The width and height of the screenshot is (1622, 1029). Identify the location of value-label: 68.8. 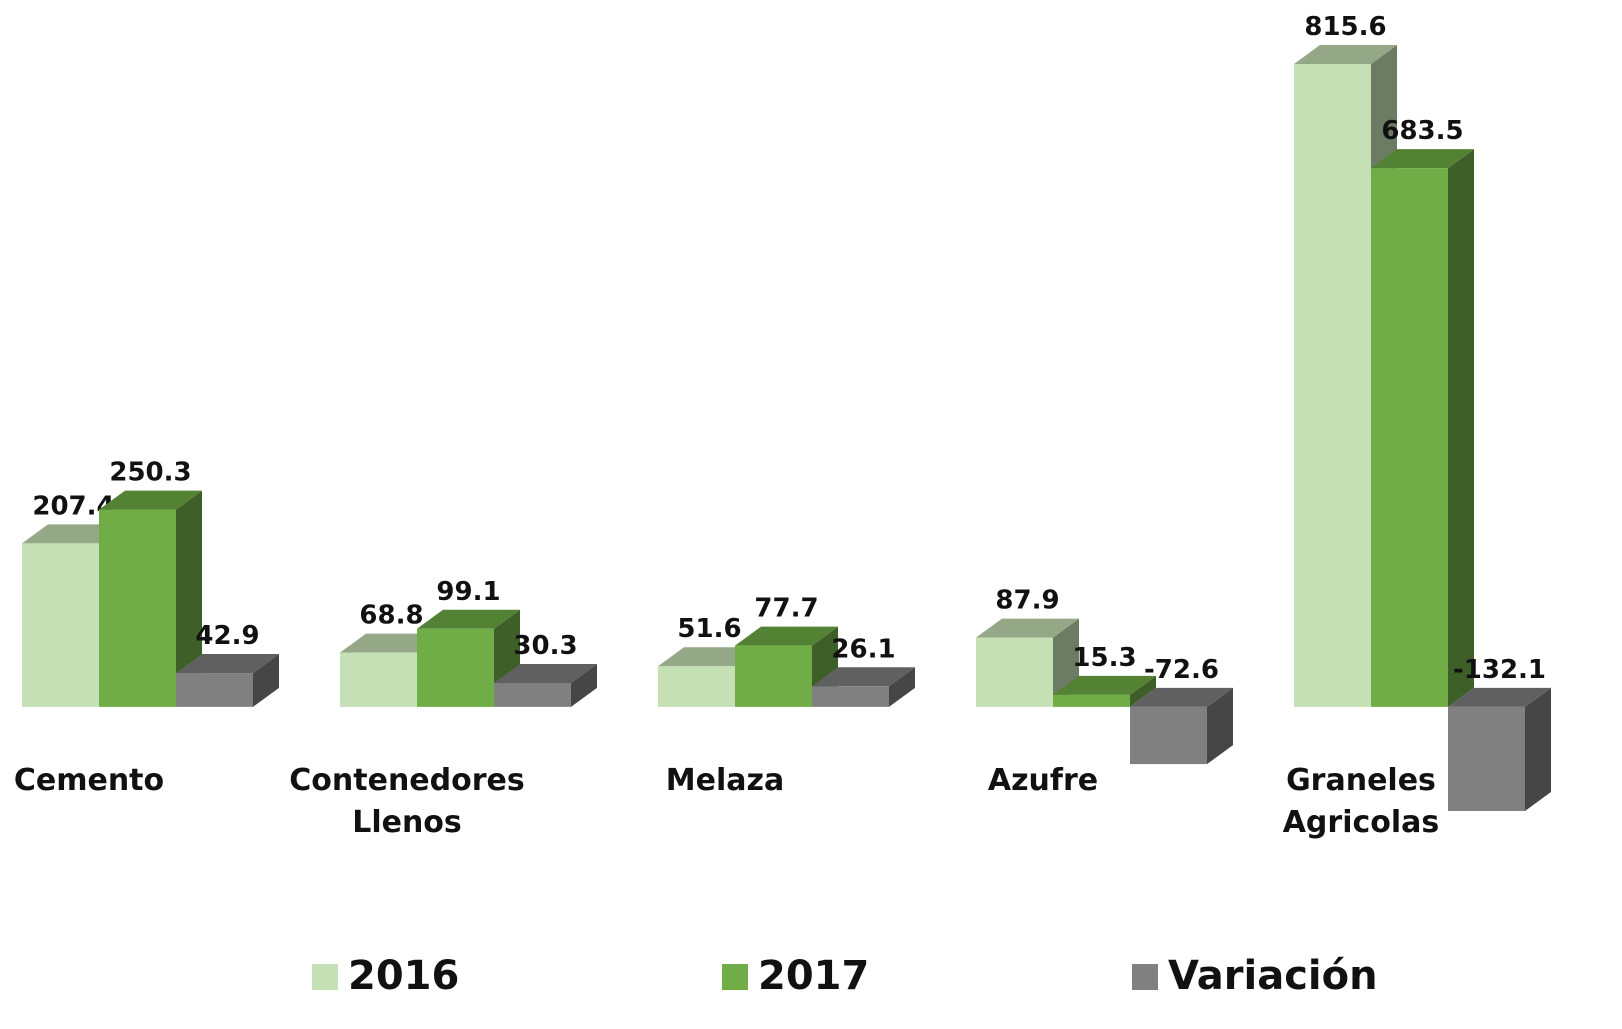
(391, 616).